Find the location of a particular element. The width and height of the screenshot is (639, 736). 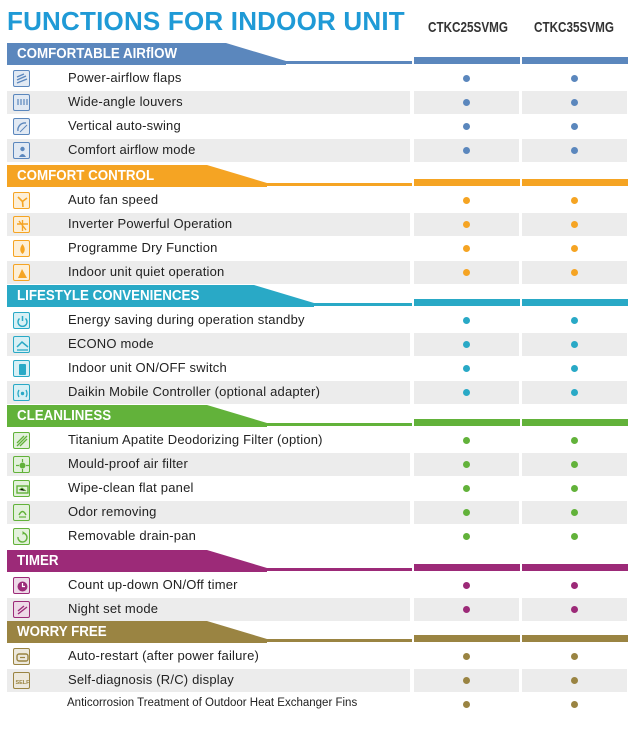

feature-label: Inverter Powerful Operation is located at coordinates (150, 223).